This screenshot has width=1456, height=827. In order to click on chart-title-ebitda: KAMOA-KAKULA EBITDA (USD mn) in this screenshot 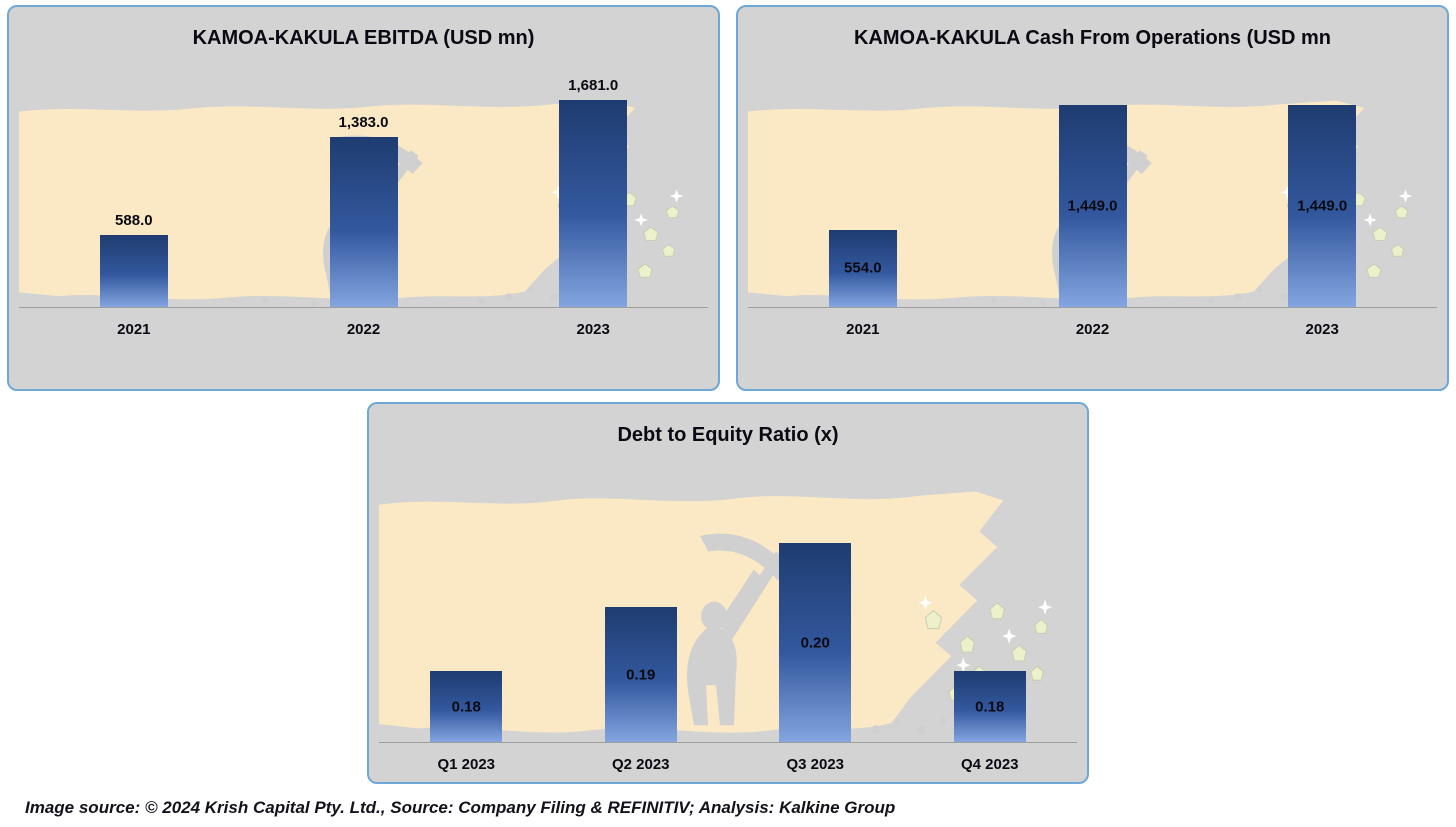, I will do `click(363, 38)`.